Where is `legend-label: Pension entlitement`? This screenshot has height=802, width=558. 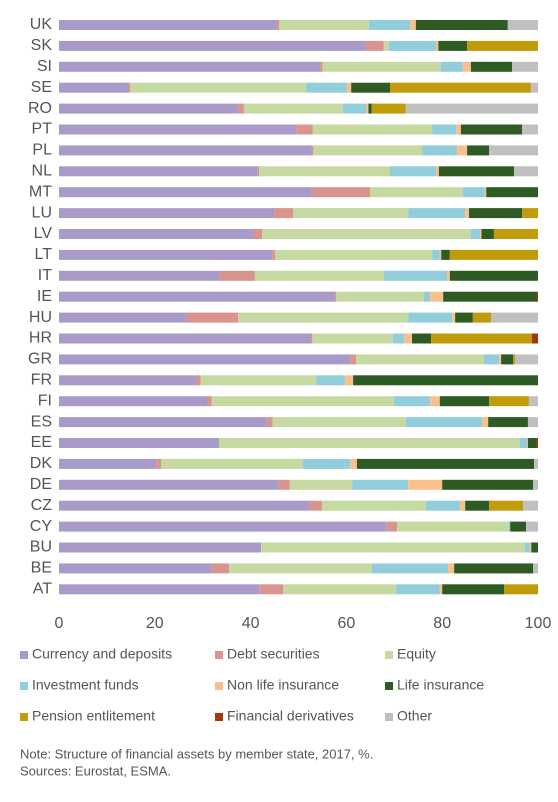 legend-label: Pension entlitement is located at coordinates (93, 716).